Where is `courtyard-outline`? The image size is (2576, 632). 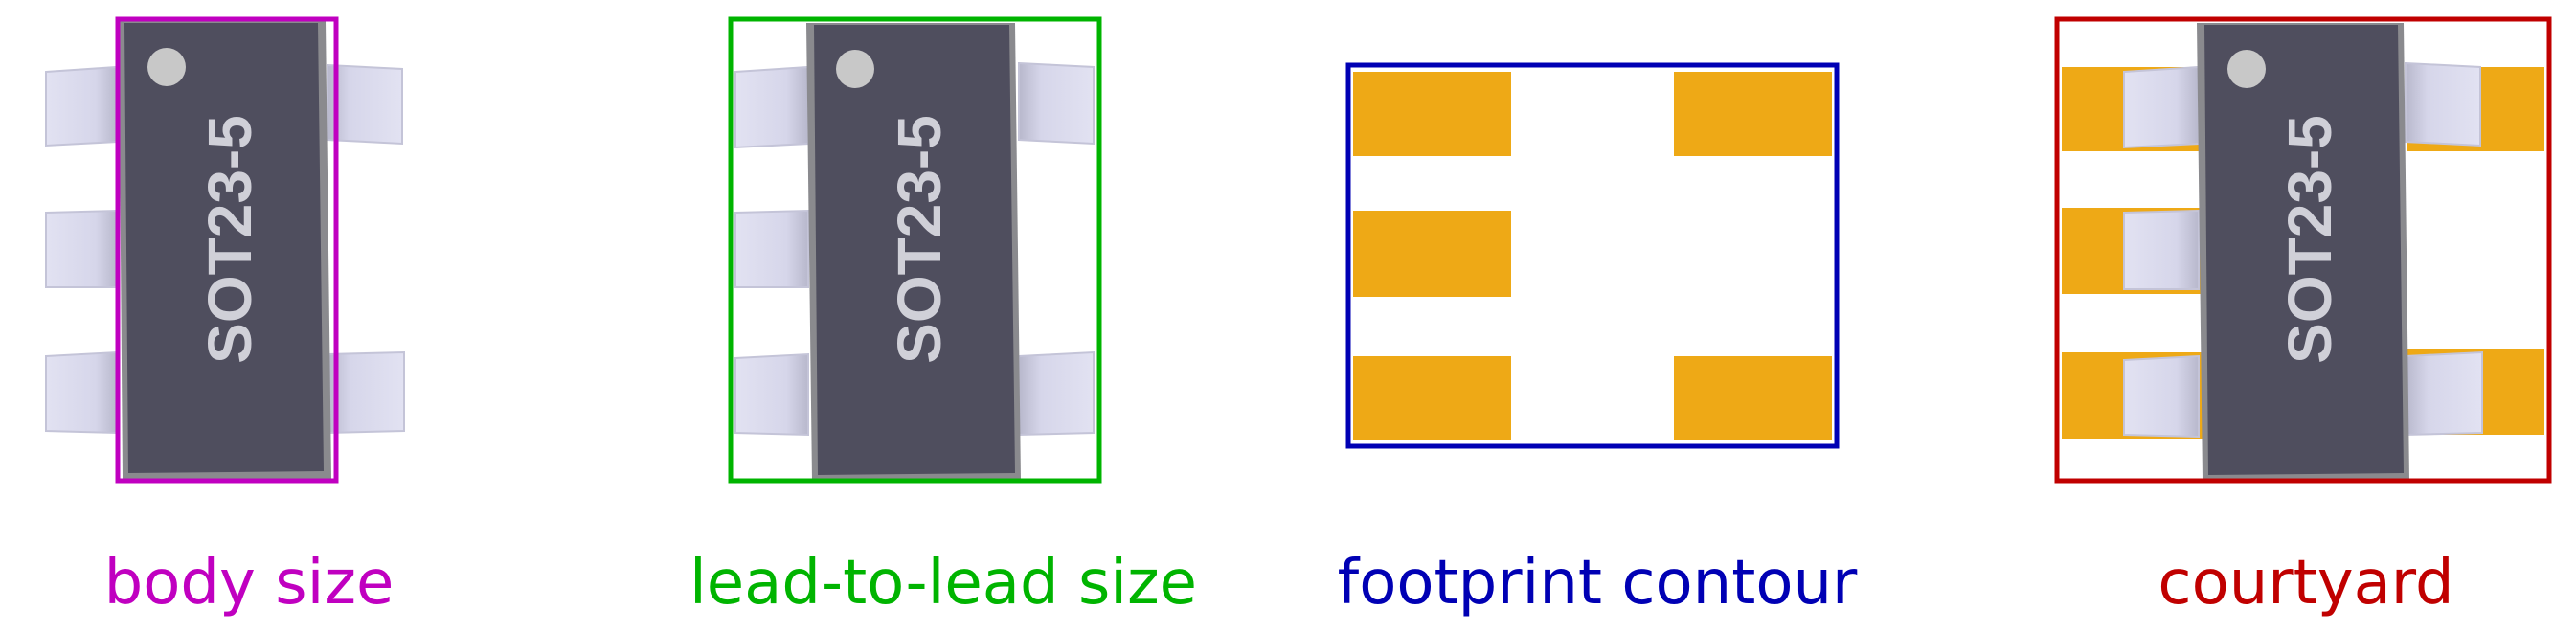 courtyard-outline is located at coordinates (2303, 250).